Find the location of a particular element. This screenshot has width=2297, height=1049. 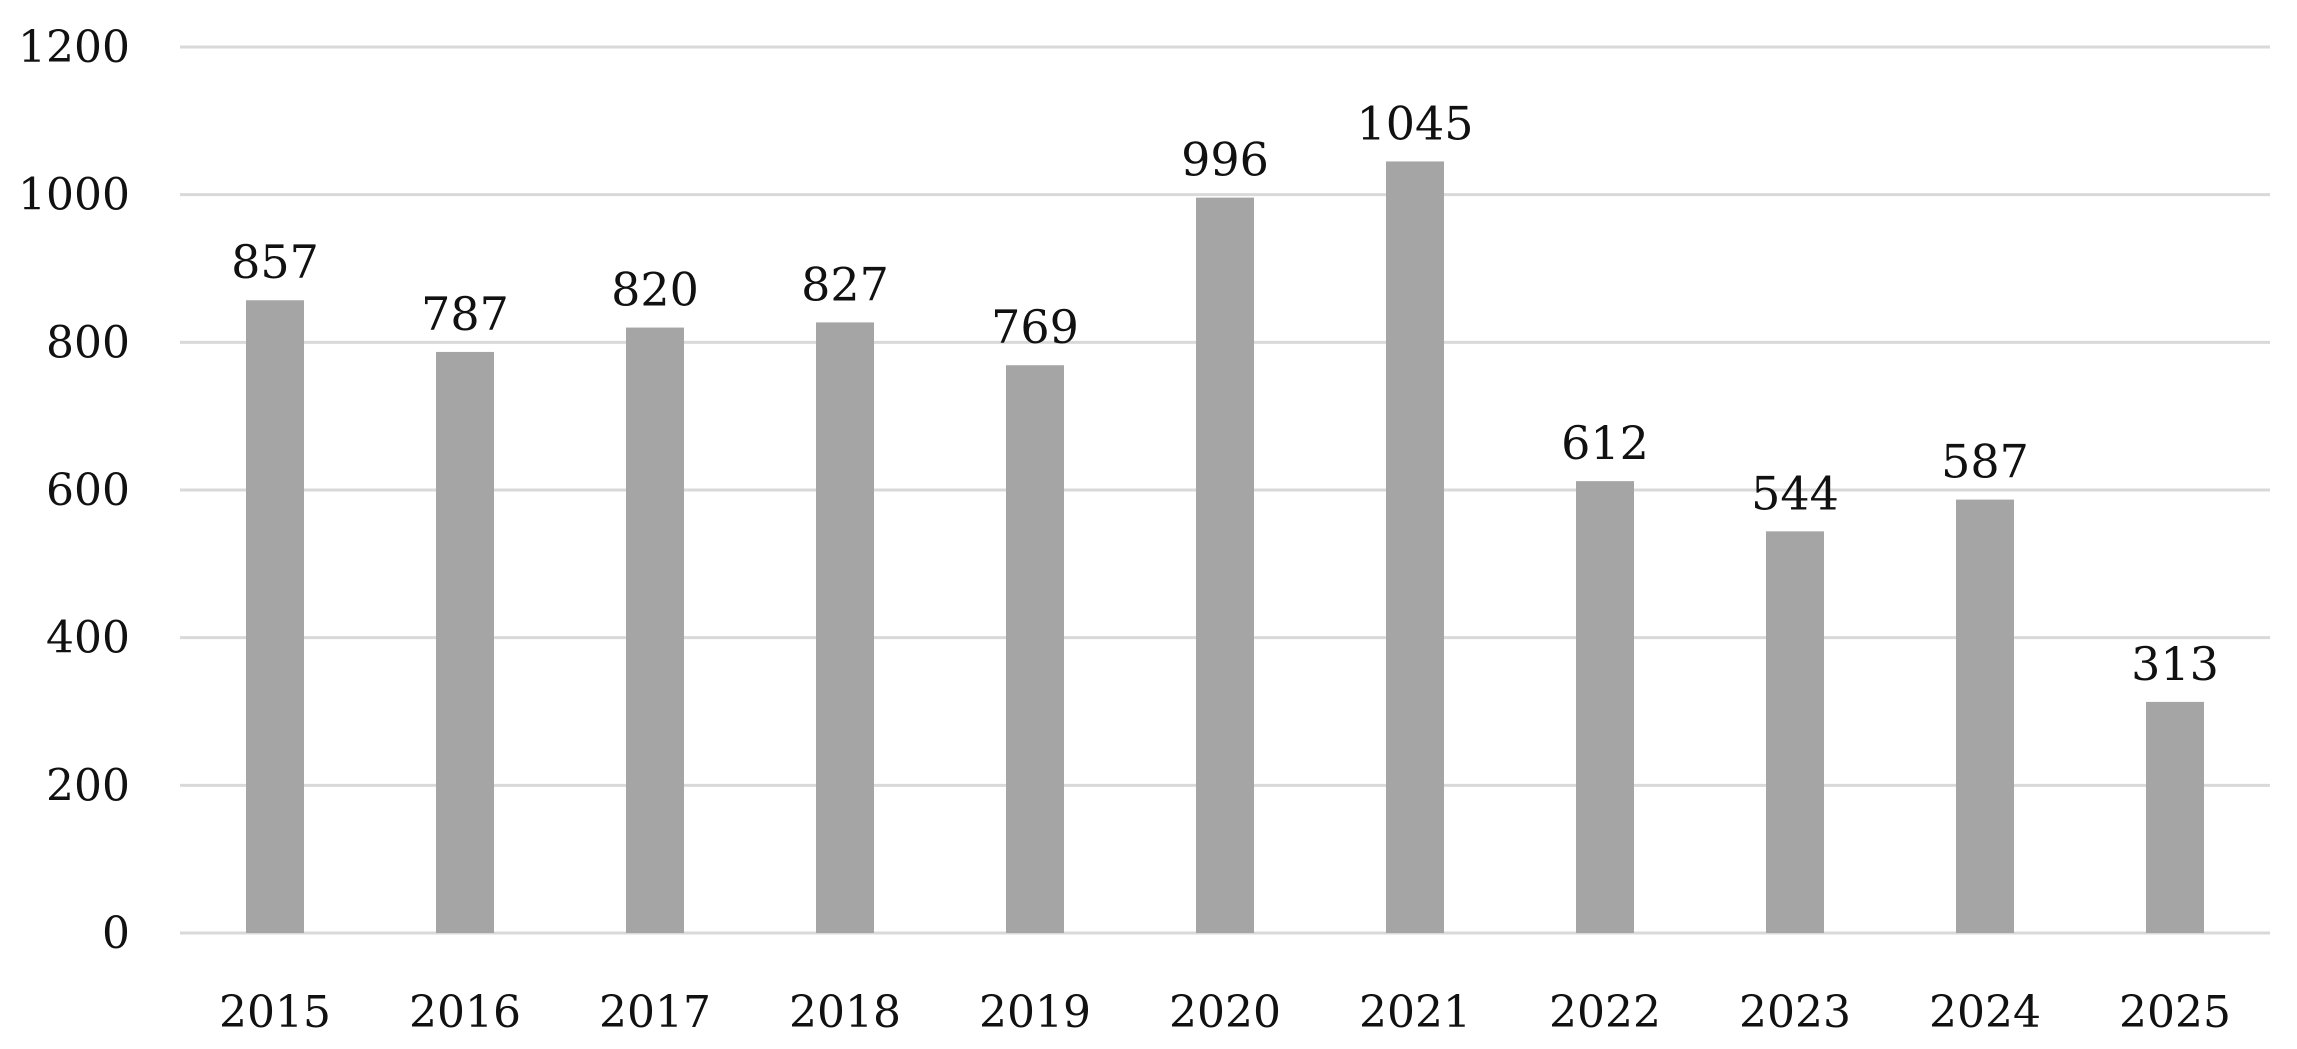

data-label-2019: 769 is located at coordinates (1035, 327).